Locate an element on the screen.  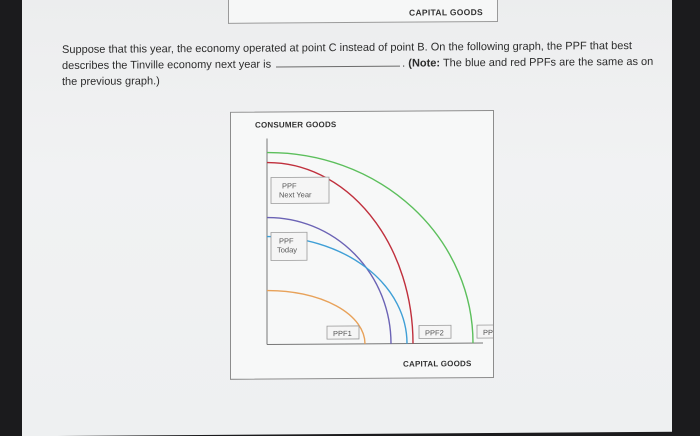
previous-graph-bottom: CAPITAL GOODS is located at coordinates (363, 12).